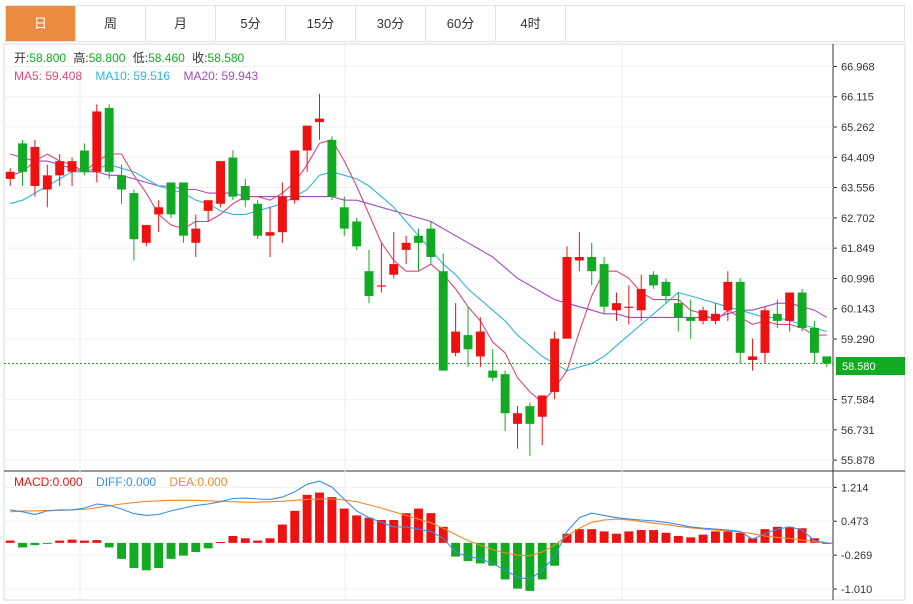 The width and height of the screenshot is (913, 604). I want to click on price-tick-label: 57.584, so click(858, 401).